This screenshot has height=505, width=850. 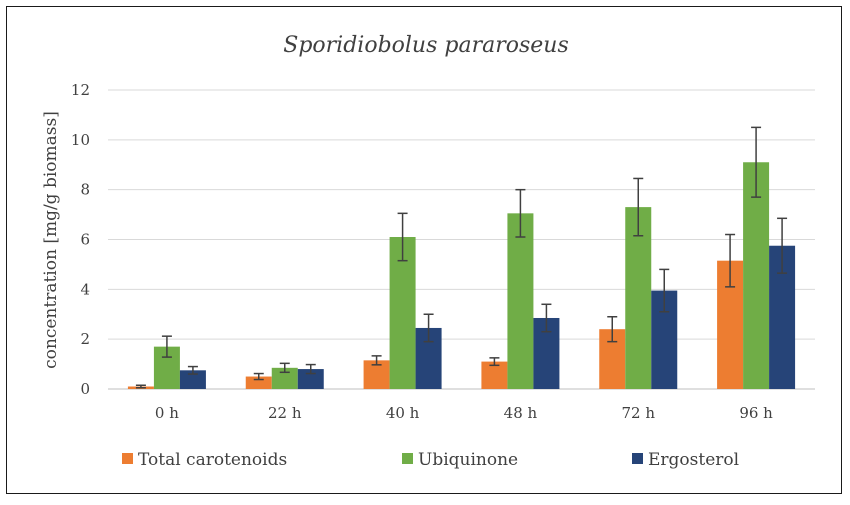 I want to click on y-tick-label: 4, so click(x=85, y=289).